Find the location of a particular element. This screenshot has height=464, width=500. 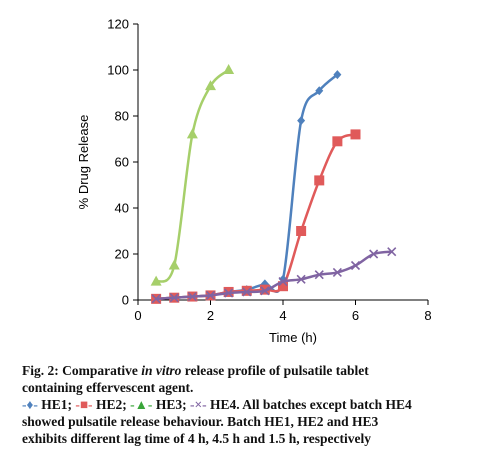

x-tick-label: 8 is located at coordinates (427, 315).